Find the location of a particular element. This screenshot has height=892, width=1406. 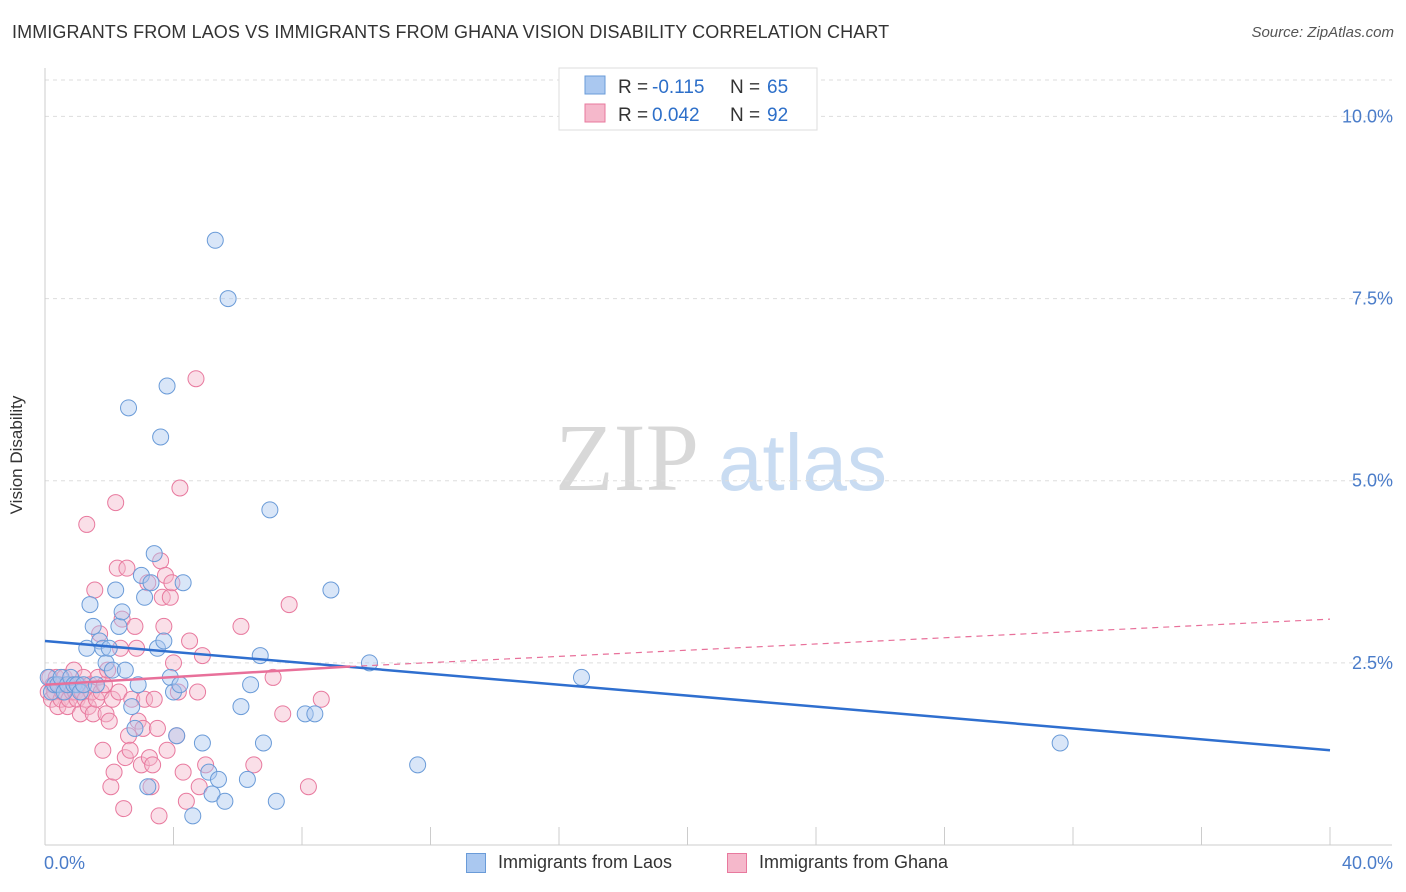

legend-laos-n-label: N = is located at coordinates (745, 87).